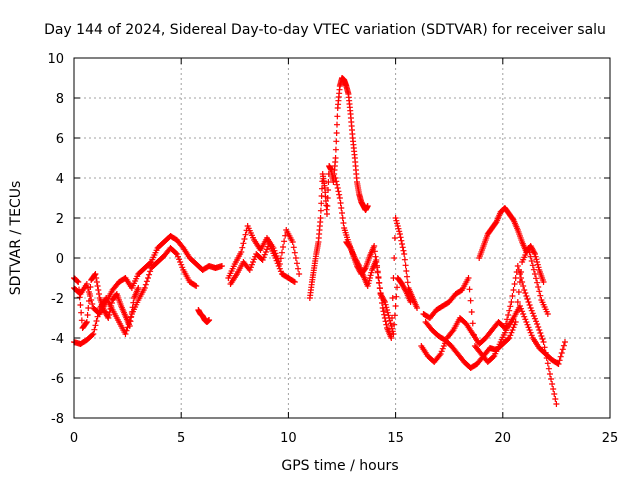 Image resolution: width=640 pixels, height=480 pixels. Describe the element at coordinates (57, 419) in the screenshot. I see `y-tick-label: -8` at that location.